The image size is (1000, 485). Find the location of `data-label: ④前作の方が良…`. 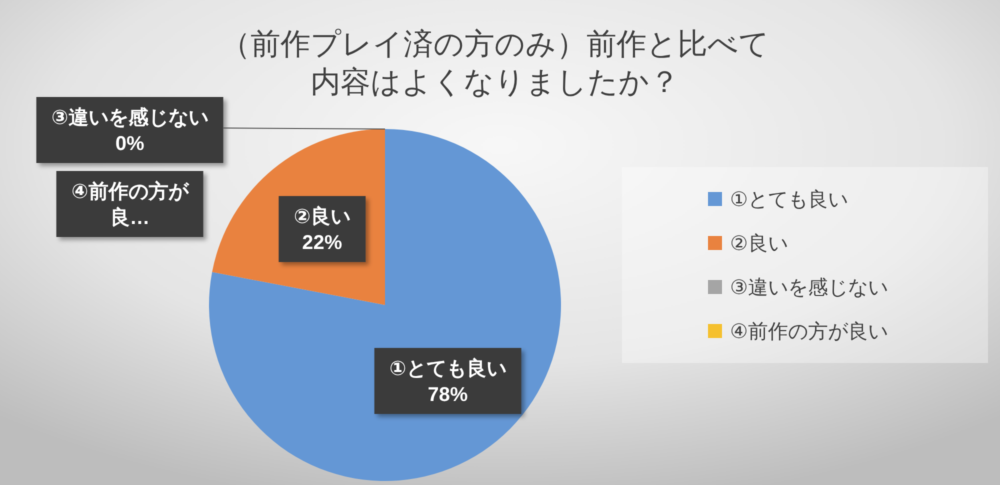

data-label: ④前作の方が良… is located at coordinates (130, 204).